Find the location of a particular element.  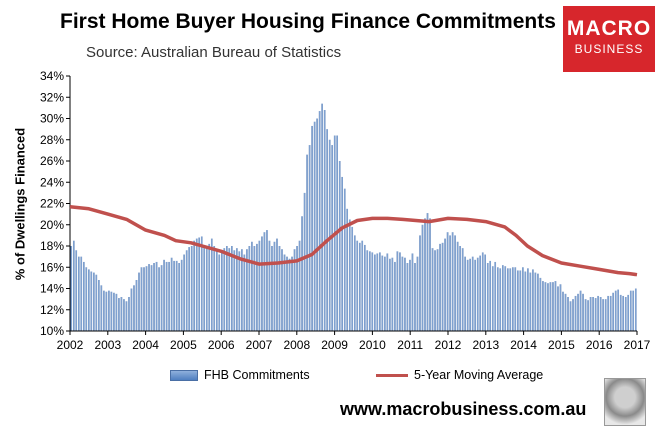

y-tick-label: 20% is located at coordinates (52, 225).